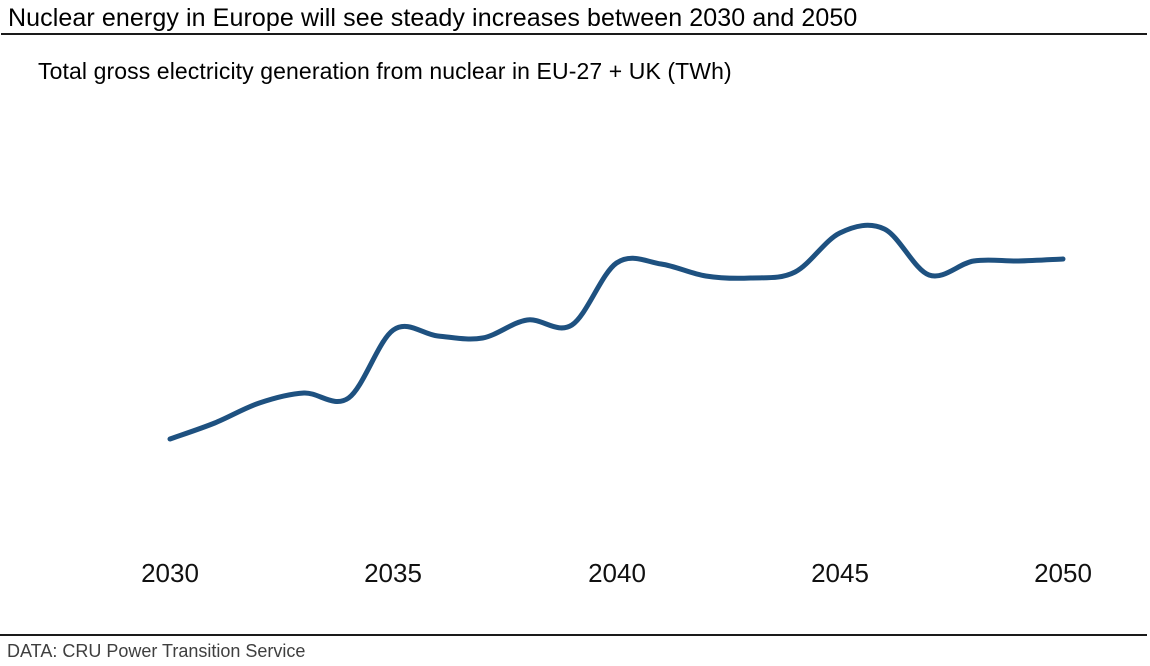 Image resolution: width=1150 pixels, height=666 pixels. What do you see at coordinates (573, 635) in the screenshot?
I see `footer-divider` at bounding box center [573, 635].